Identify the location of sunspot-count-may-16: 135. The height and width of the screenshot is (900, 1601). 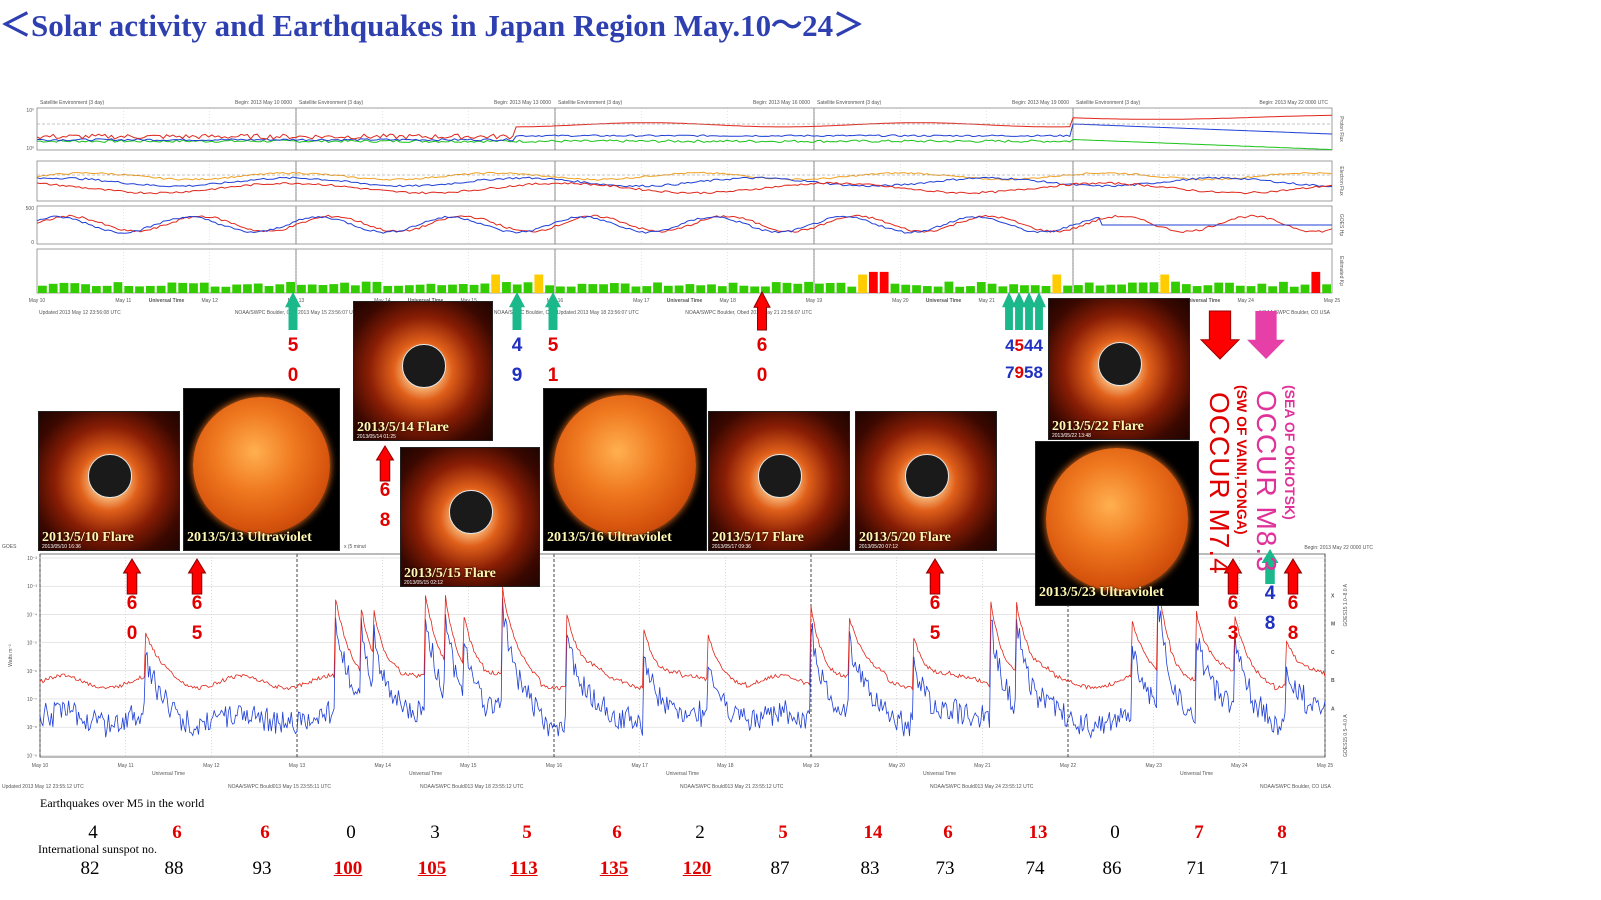
(614, 868).